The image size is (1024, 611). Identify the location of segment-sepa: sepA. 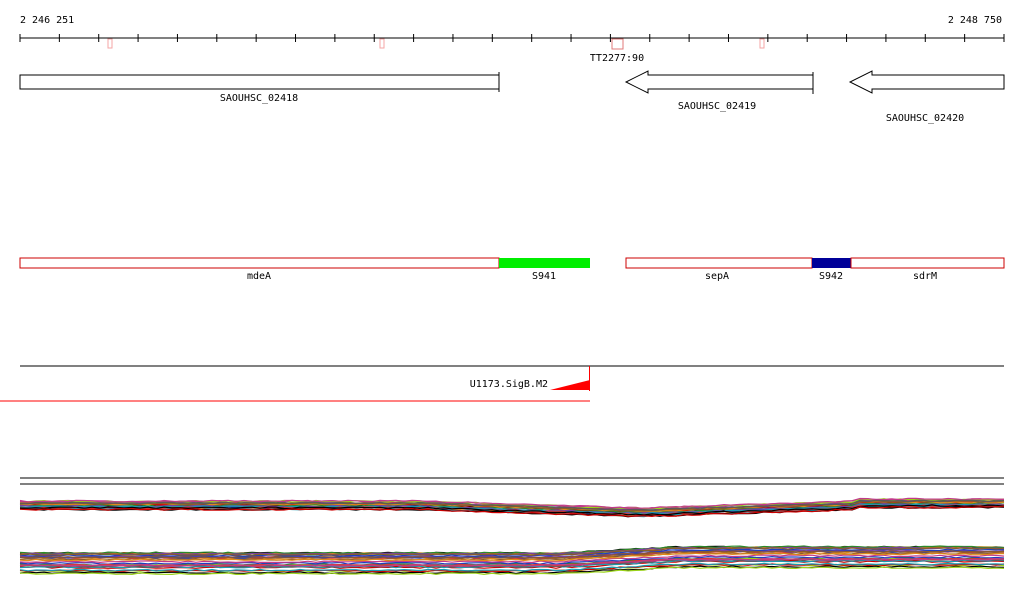
(719, 269).